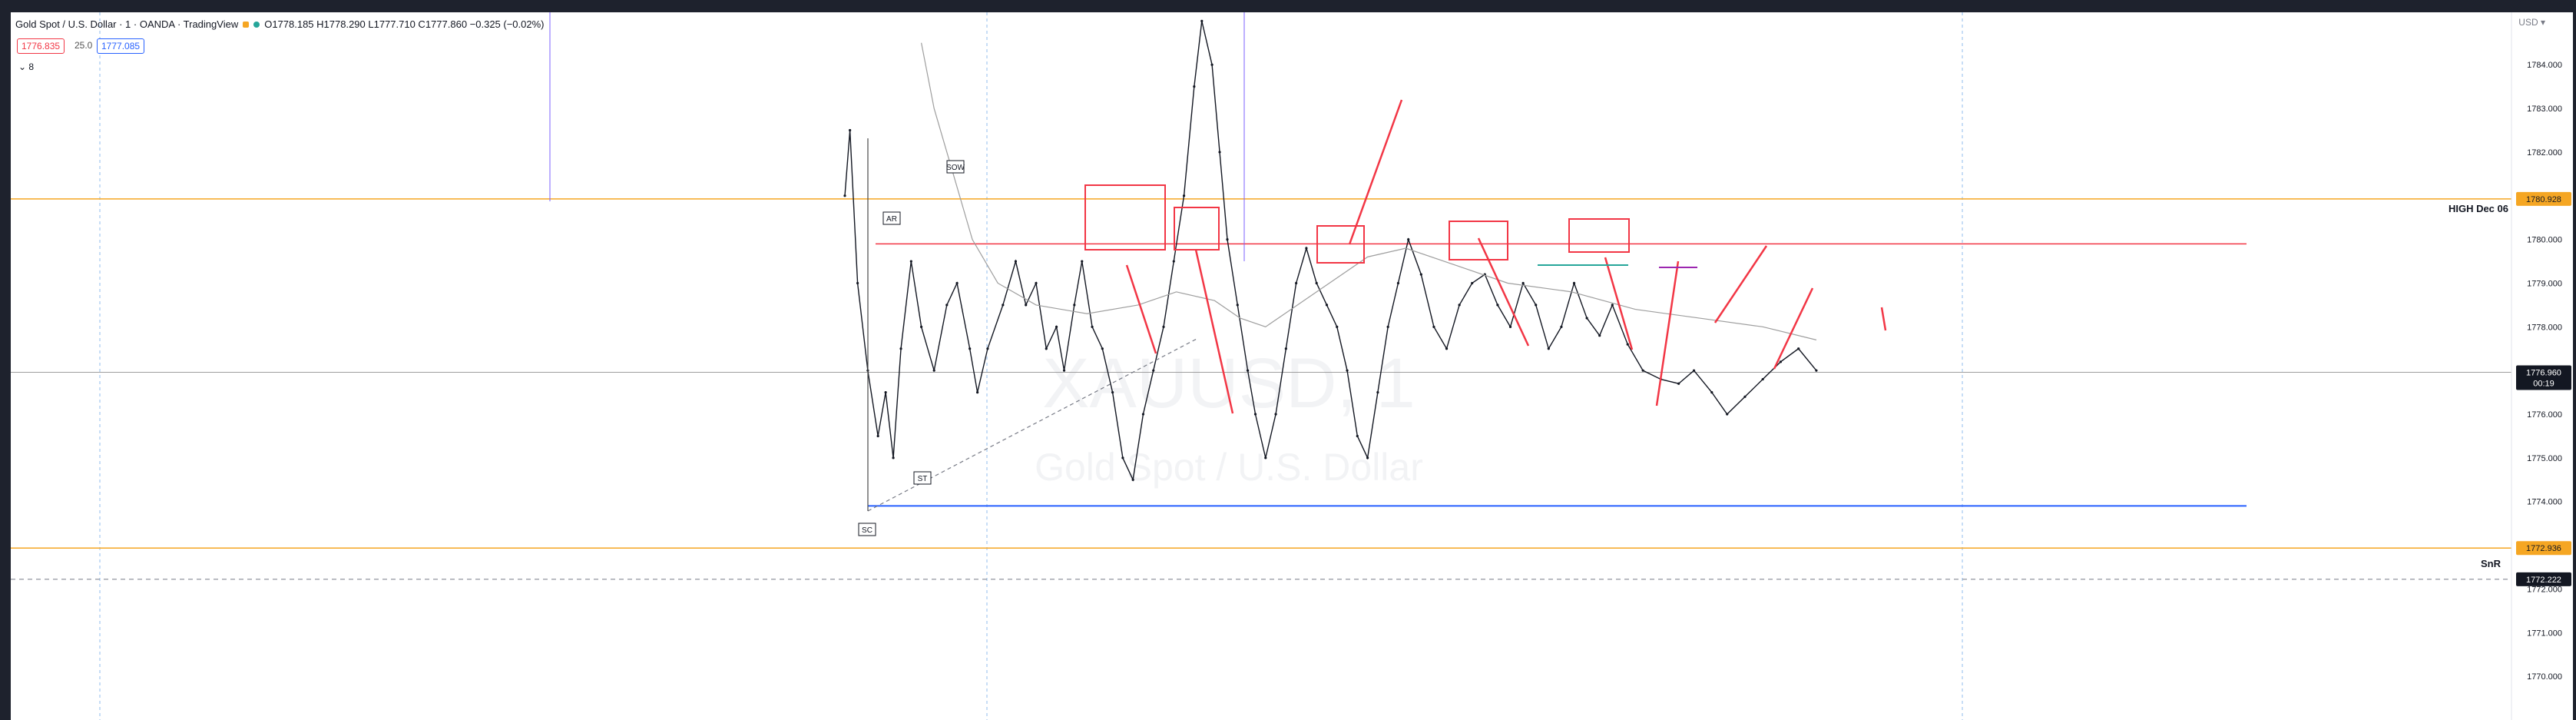 This screenshot has width=2576, height=720. I want to click on event-tag-label: AR, so click(891, 220).